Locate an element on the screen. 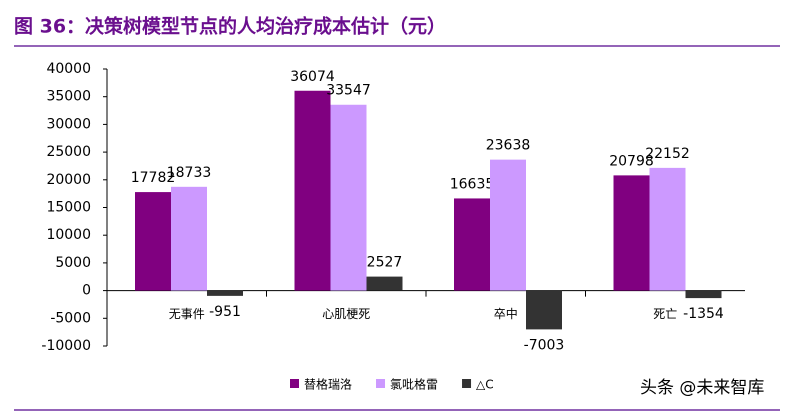 This screenshot has width=794, height=413. y-tick-label: -5000 is located at coordinates (70, 318).